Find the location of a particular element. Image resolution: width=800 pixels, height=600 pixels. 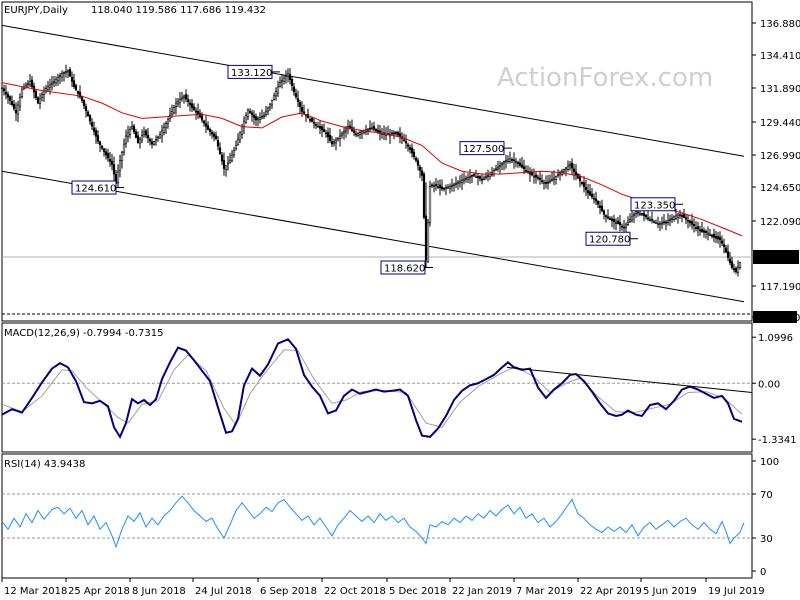

price-axis-label: 124.650 is located at coordinates (780, 188).